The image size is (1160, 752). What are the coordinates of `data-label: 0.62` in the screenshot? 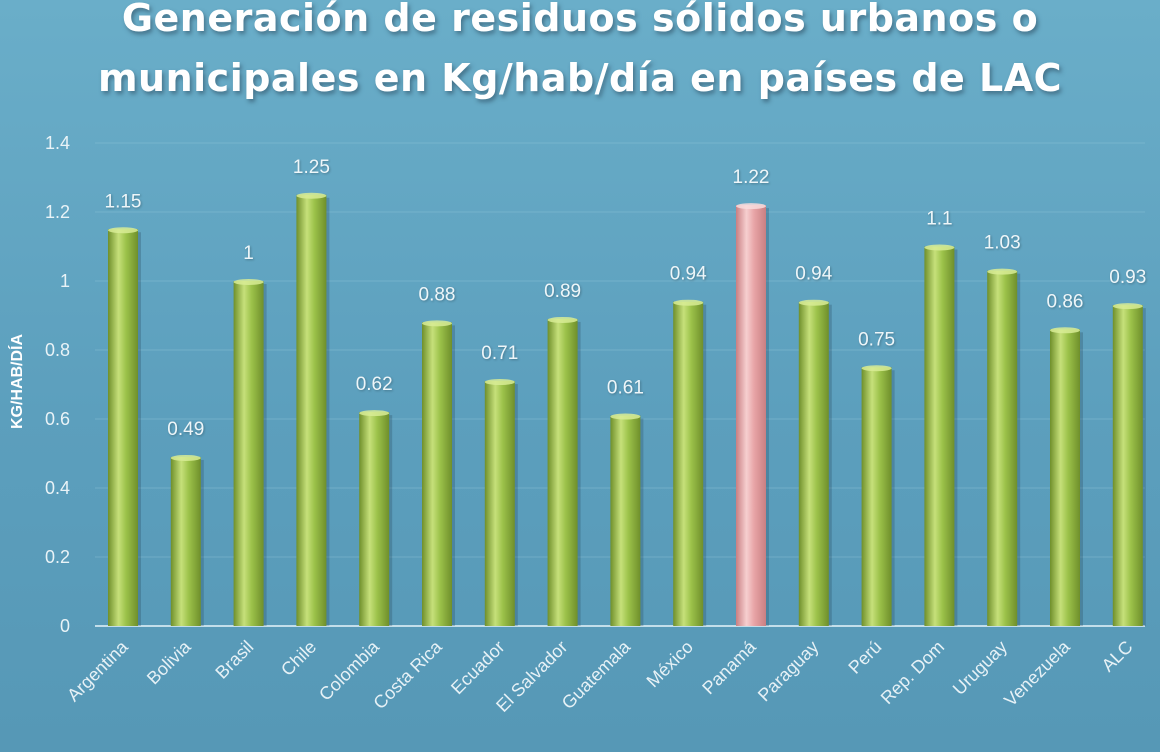 It's located at (374, 384).